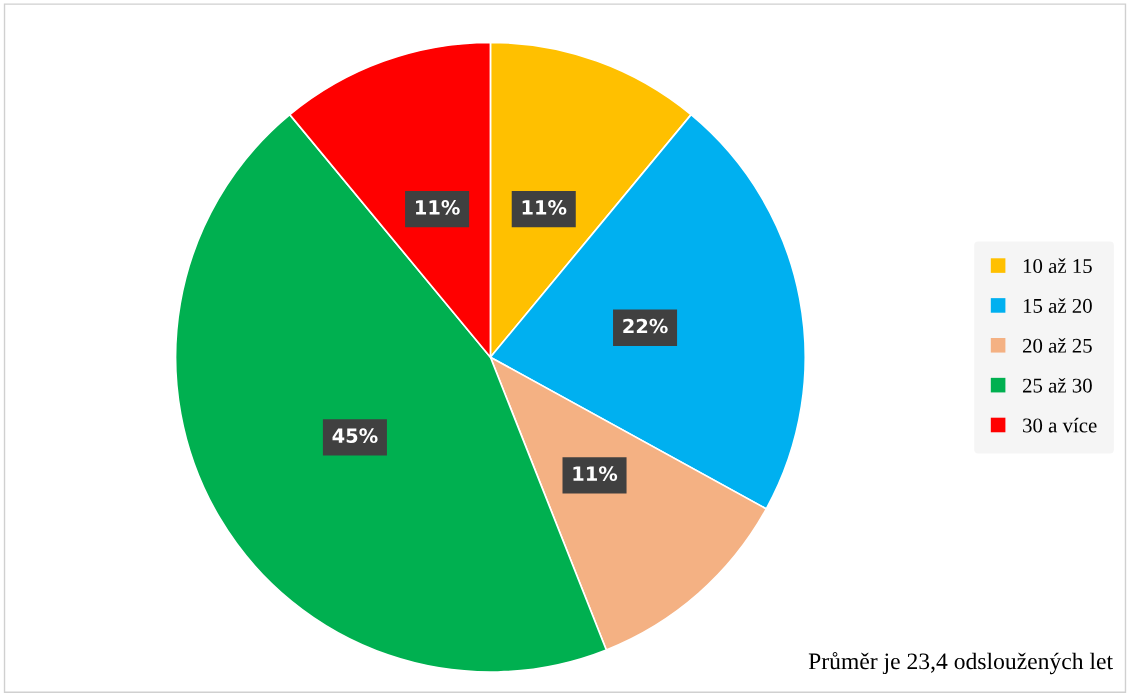 This screenshot has height=695, width=1130. I want to click on legend-label: 25 až 30, so click(1057, 385).